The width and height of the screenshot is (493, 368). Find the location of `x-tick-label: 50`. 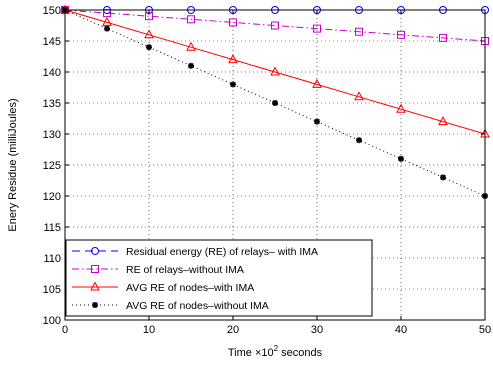

x-tick-label: 50 is located at coordinates (485, 330).